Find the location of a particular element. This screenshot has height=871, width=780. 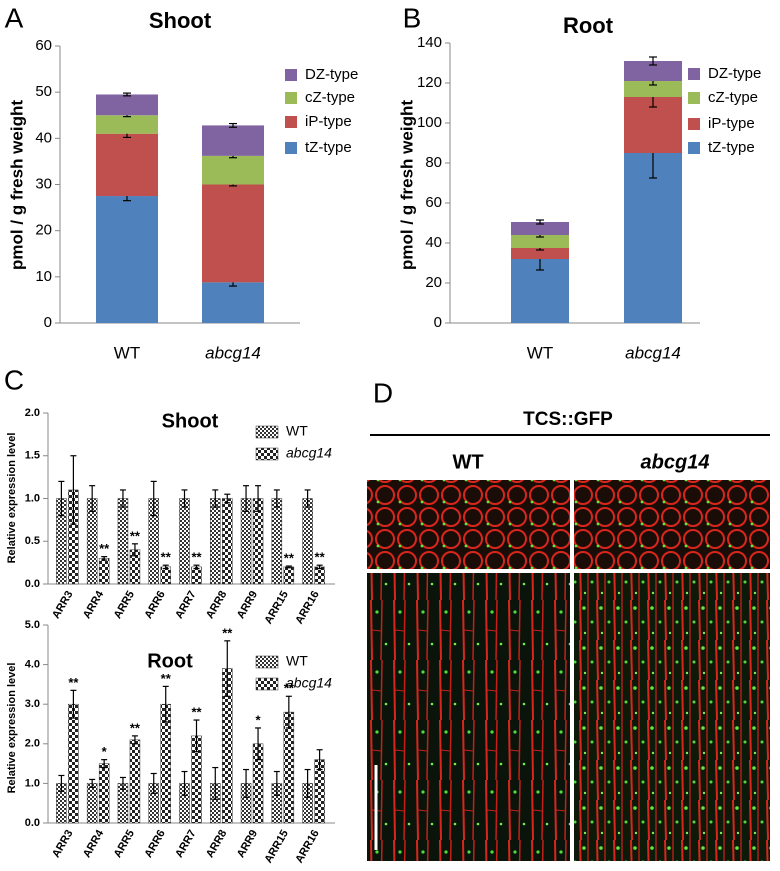

x-tick-label: ARR16 is located at coordinates (307, 846).